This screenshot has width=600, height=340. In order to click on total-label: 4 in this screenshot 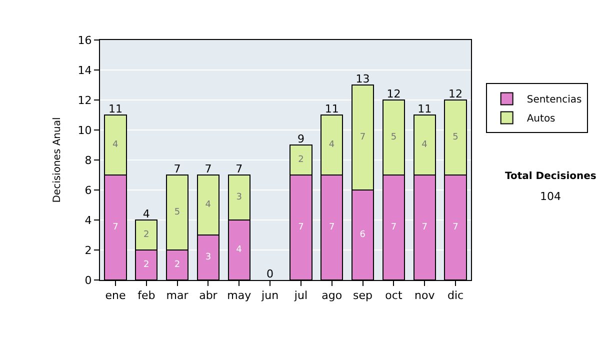, I will do `click(146, 213)`.